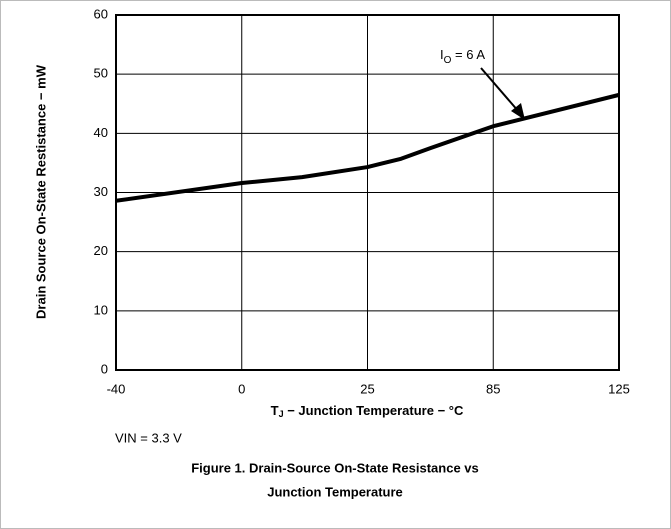  Describe the element at coordinates (101, 132) in the screenshot. I see `y-tick-label: 40` at that location.